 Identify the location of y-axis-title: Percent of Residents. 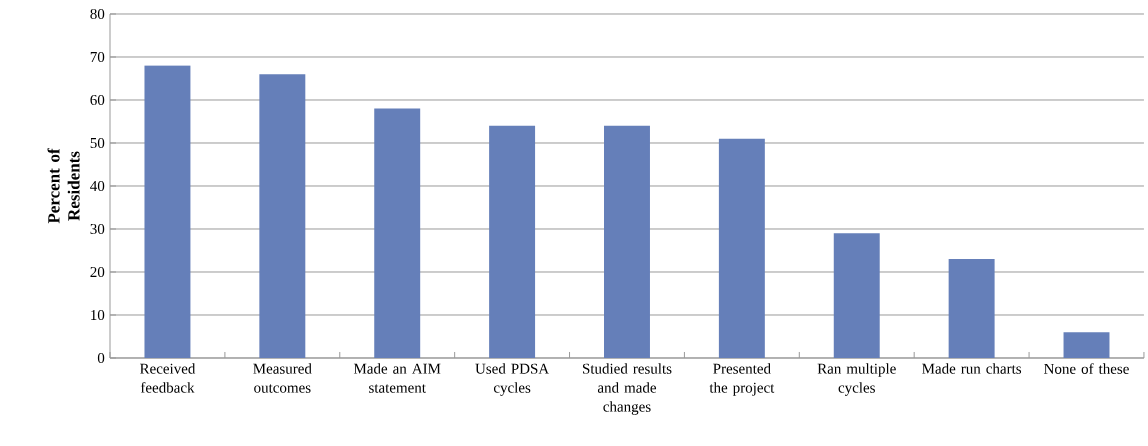
(63, 186).